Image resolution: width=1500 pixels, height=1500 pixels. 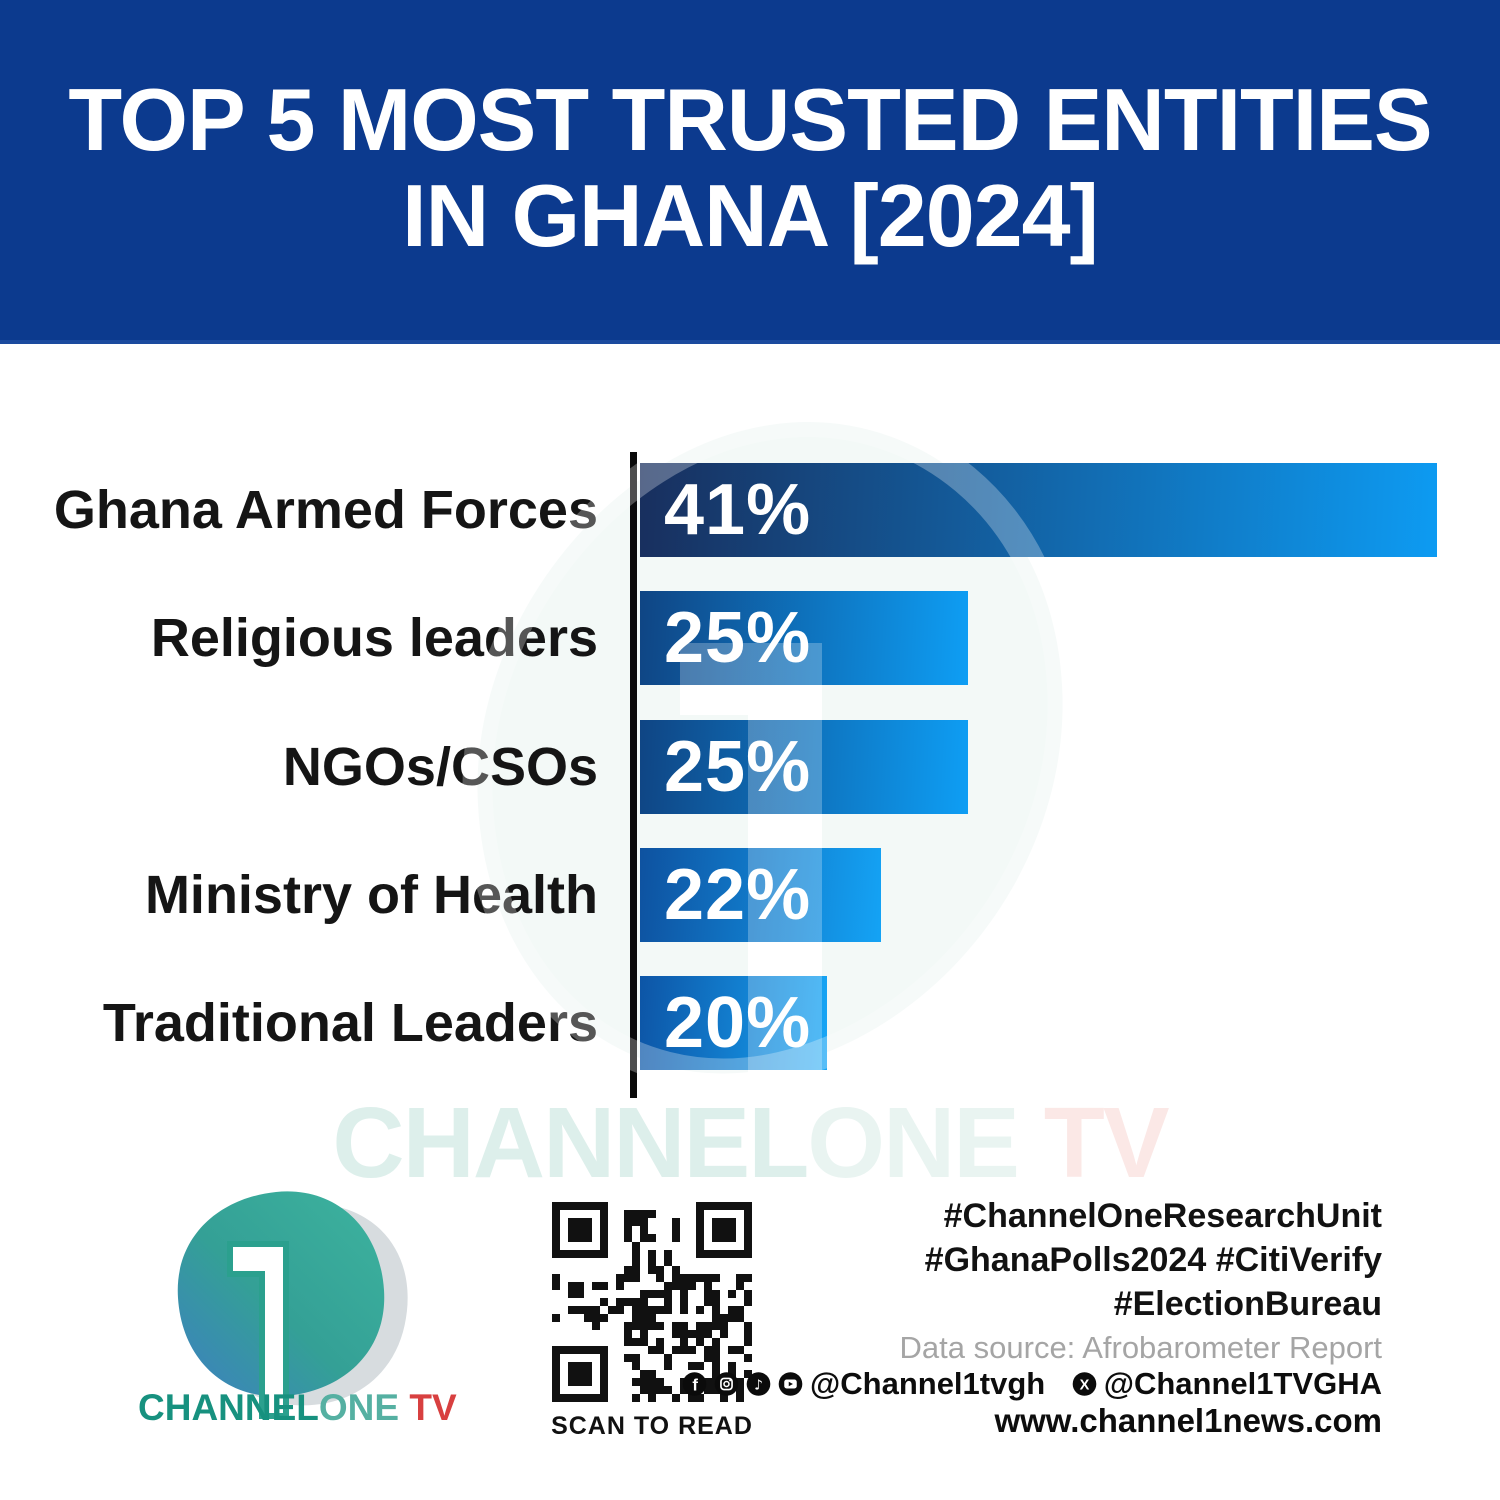 I want to click on bar-value-20: 20%, so click(x=738, y=1023).